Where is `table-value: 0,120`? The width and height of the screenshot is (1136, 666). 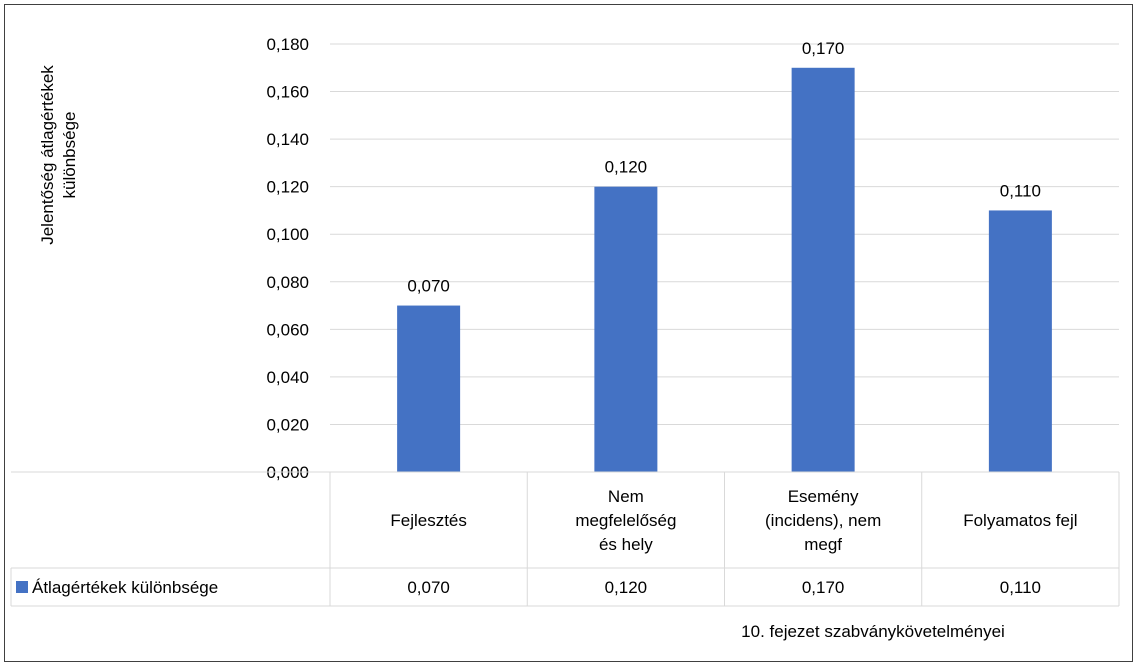 table-value: 0,120 is located at coordinates (626, 587).